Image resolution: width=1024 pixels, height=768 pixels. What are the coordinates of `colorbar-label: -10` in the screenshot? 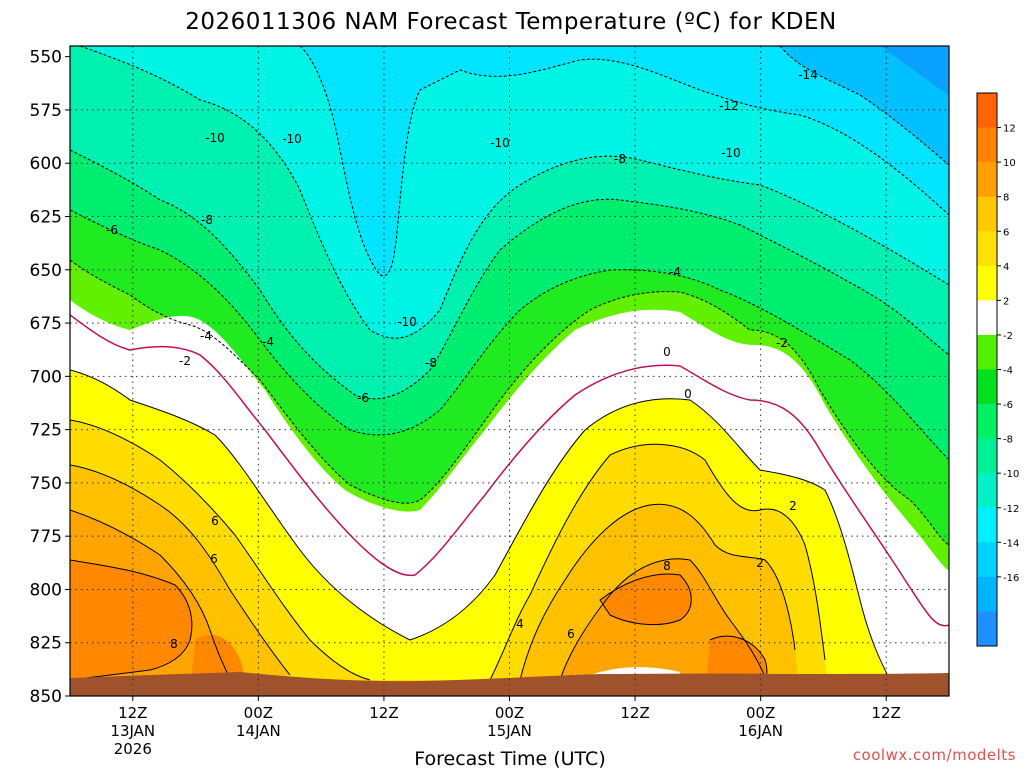 It's located at (1011, 474).